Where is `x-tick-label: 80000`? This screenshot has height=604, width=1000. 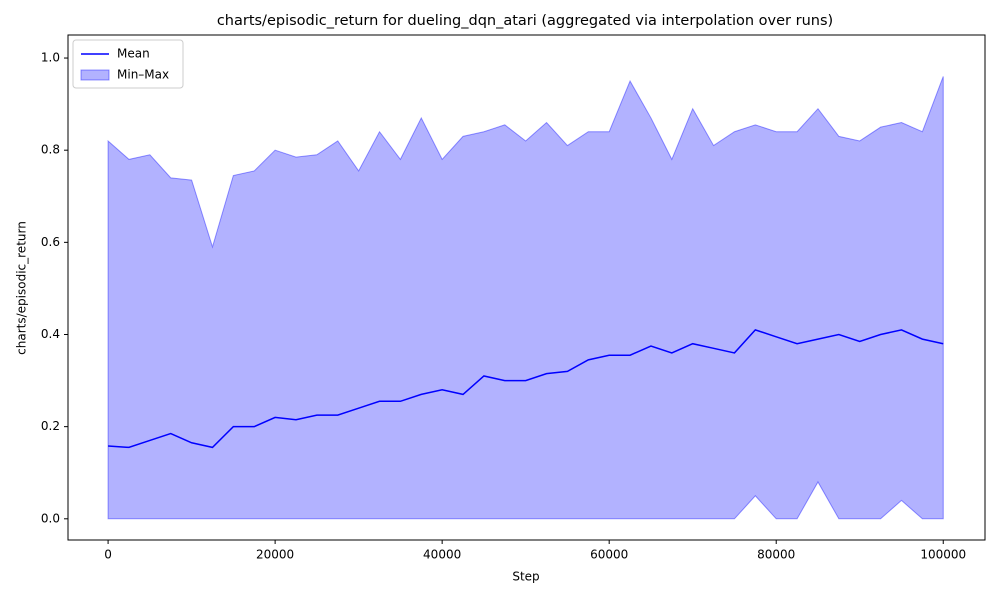
x-tick-label: 80000 is located at coordinates (776, 555).